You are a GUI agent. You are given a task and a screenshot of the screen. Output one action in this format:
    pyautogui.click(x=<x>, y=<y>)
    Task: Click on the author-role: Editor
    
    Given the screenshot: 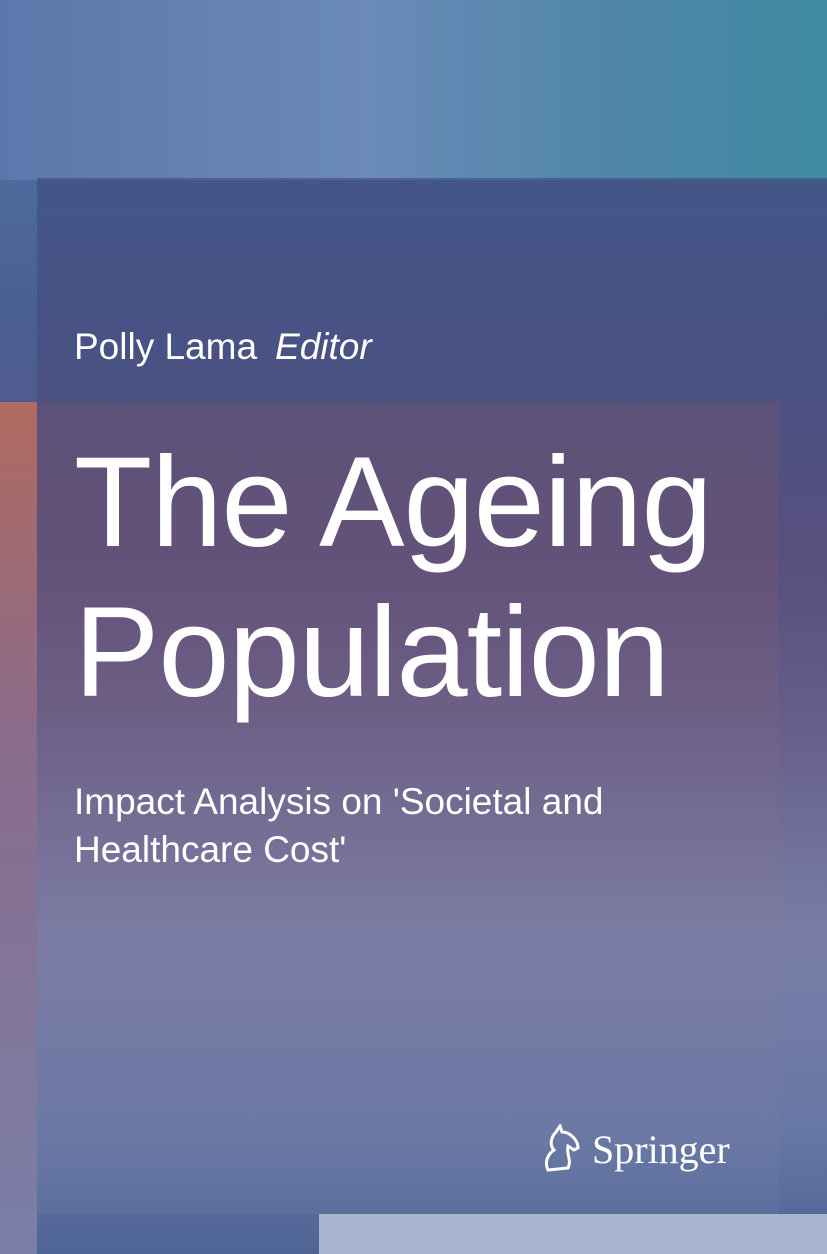 What is the action you would take?
    pyautogui.click(x=323, y=346)
    